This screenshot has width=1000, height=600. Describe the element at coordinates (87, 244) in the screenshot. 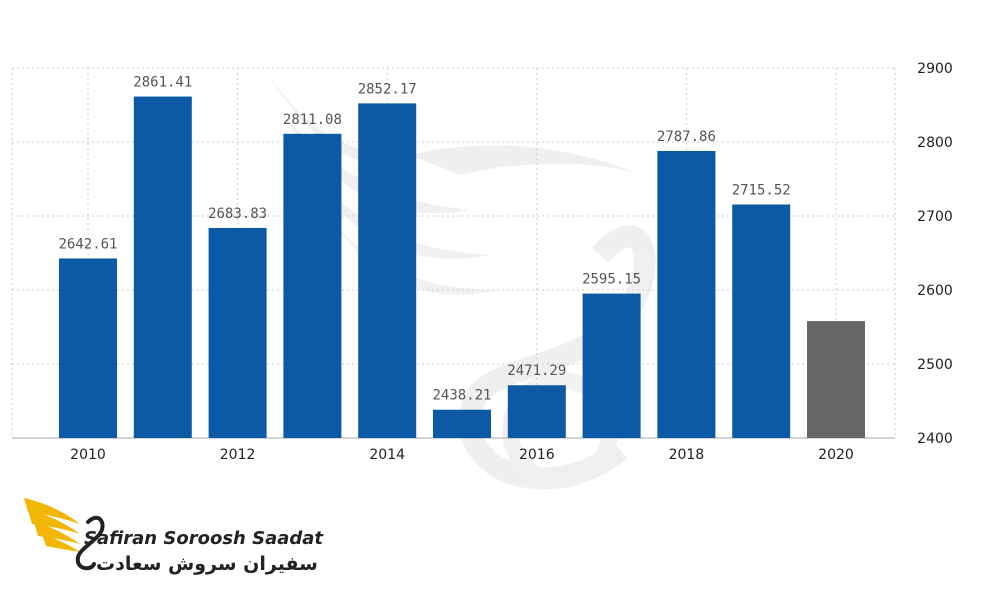

I see `data-label-2010: 2642.61` at that location.